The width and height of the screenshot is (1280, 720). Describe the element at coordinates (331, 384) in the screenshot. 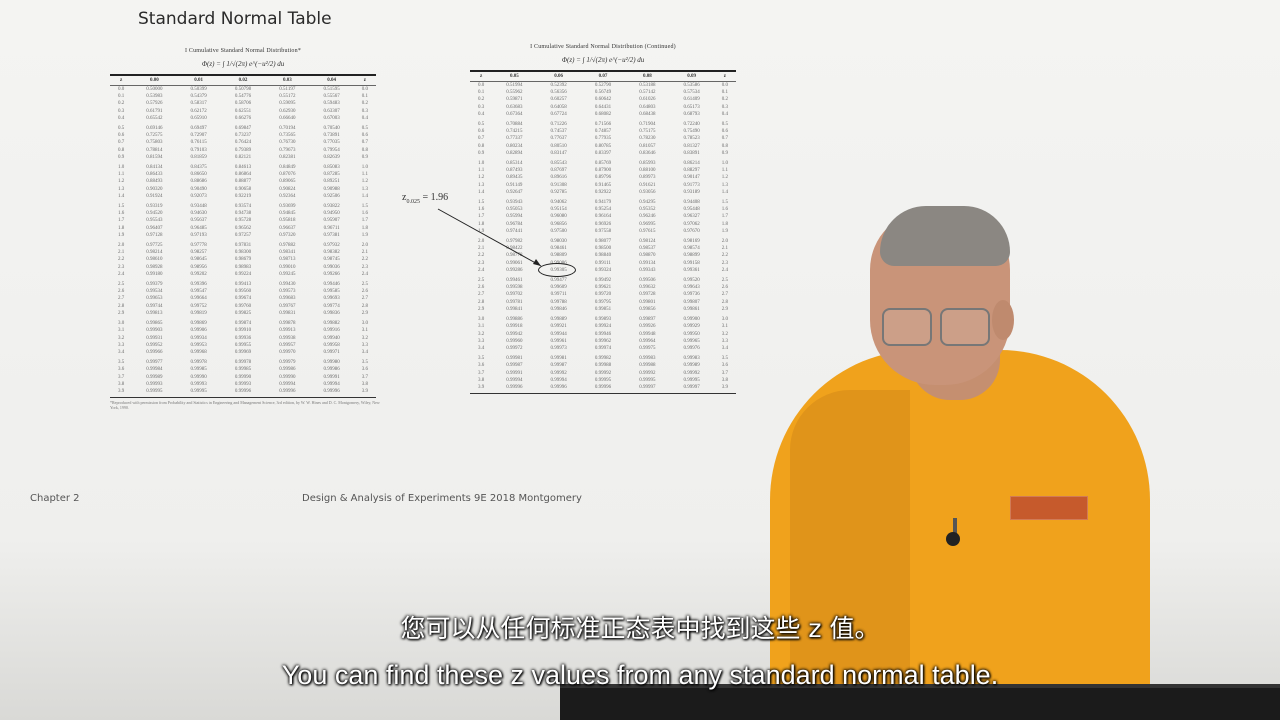

I see `table-cell: 0.99994` at that location.